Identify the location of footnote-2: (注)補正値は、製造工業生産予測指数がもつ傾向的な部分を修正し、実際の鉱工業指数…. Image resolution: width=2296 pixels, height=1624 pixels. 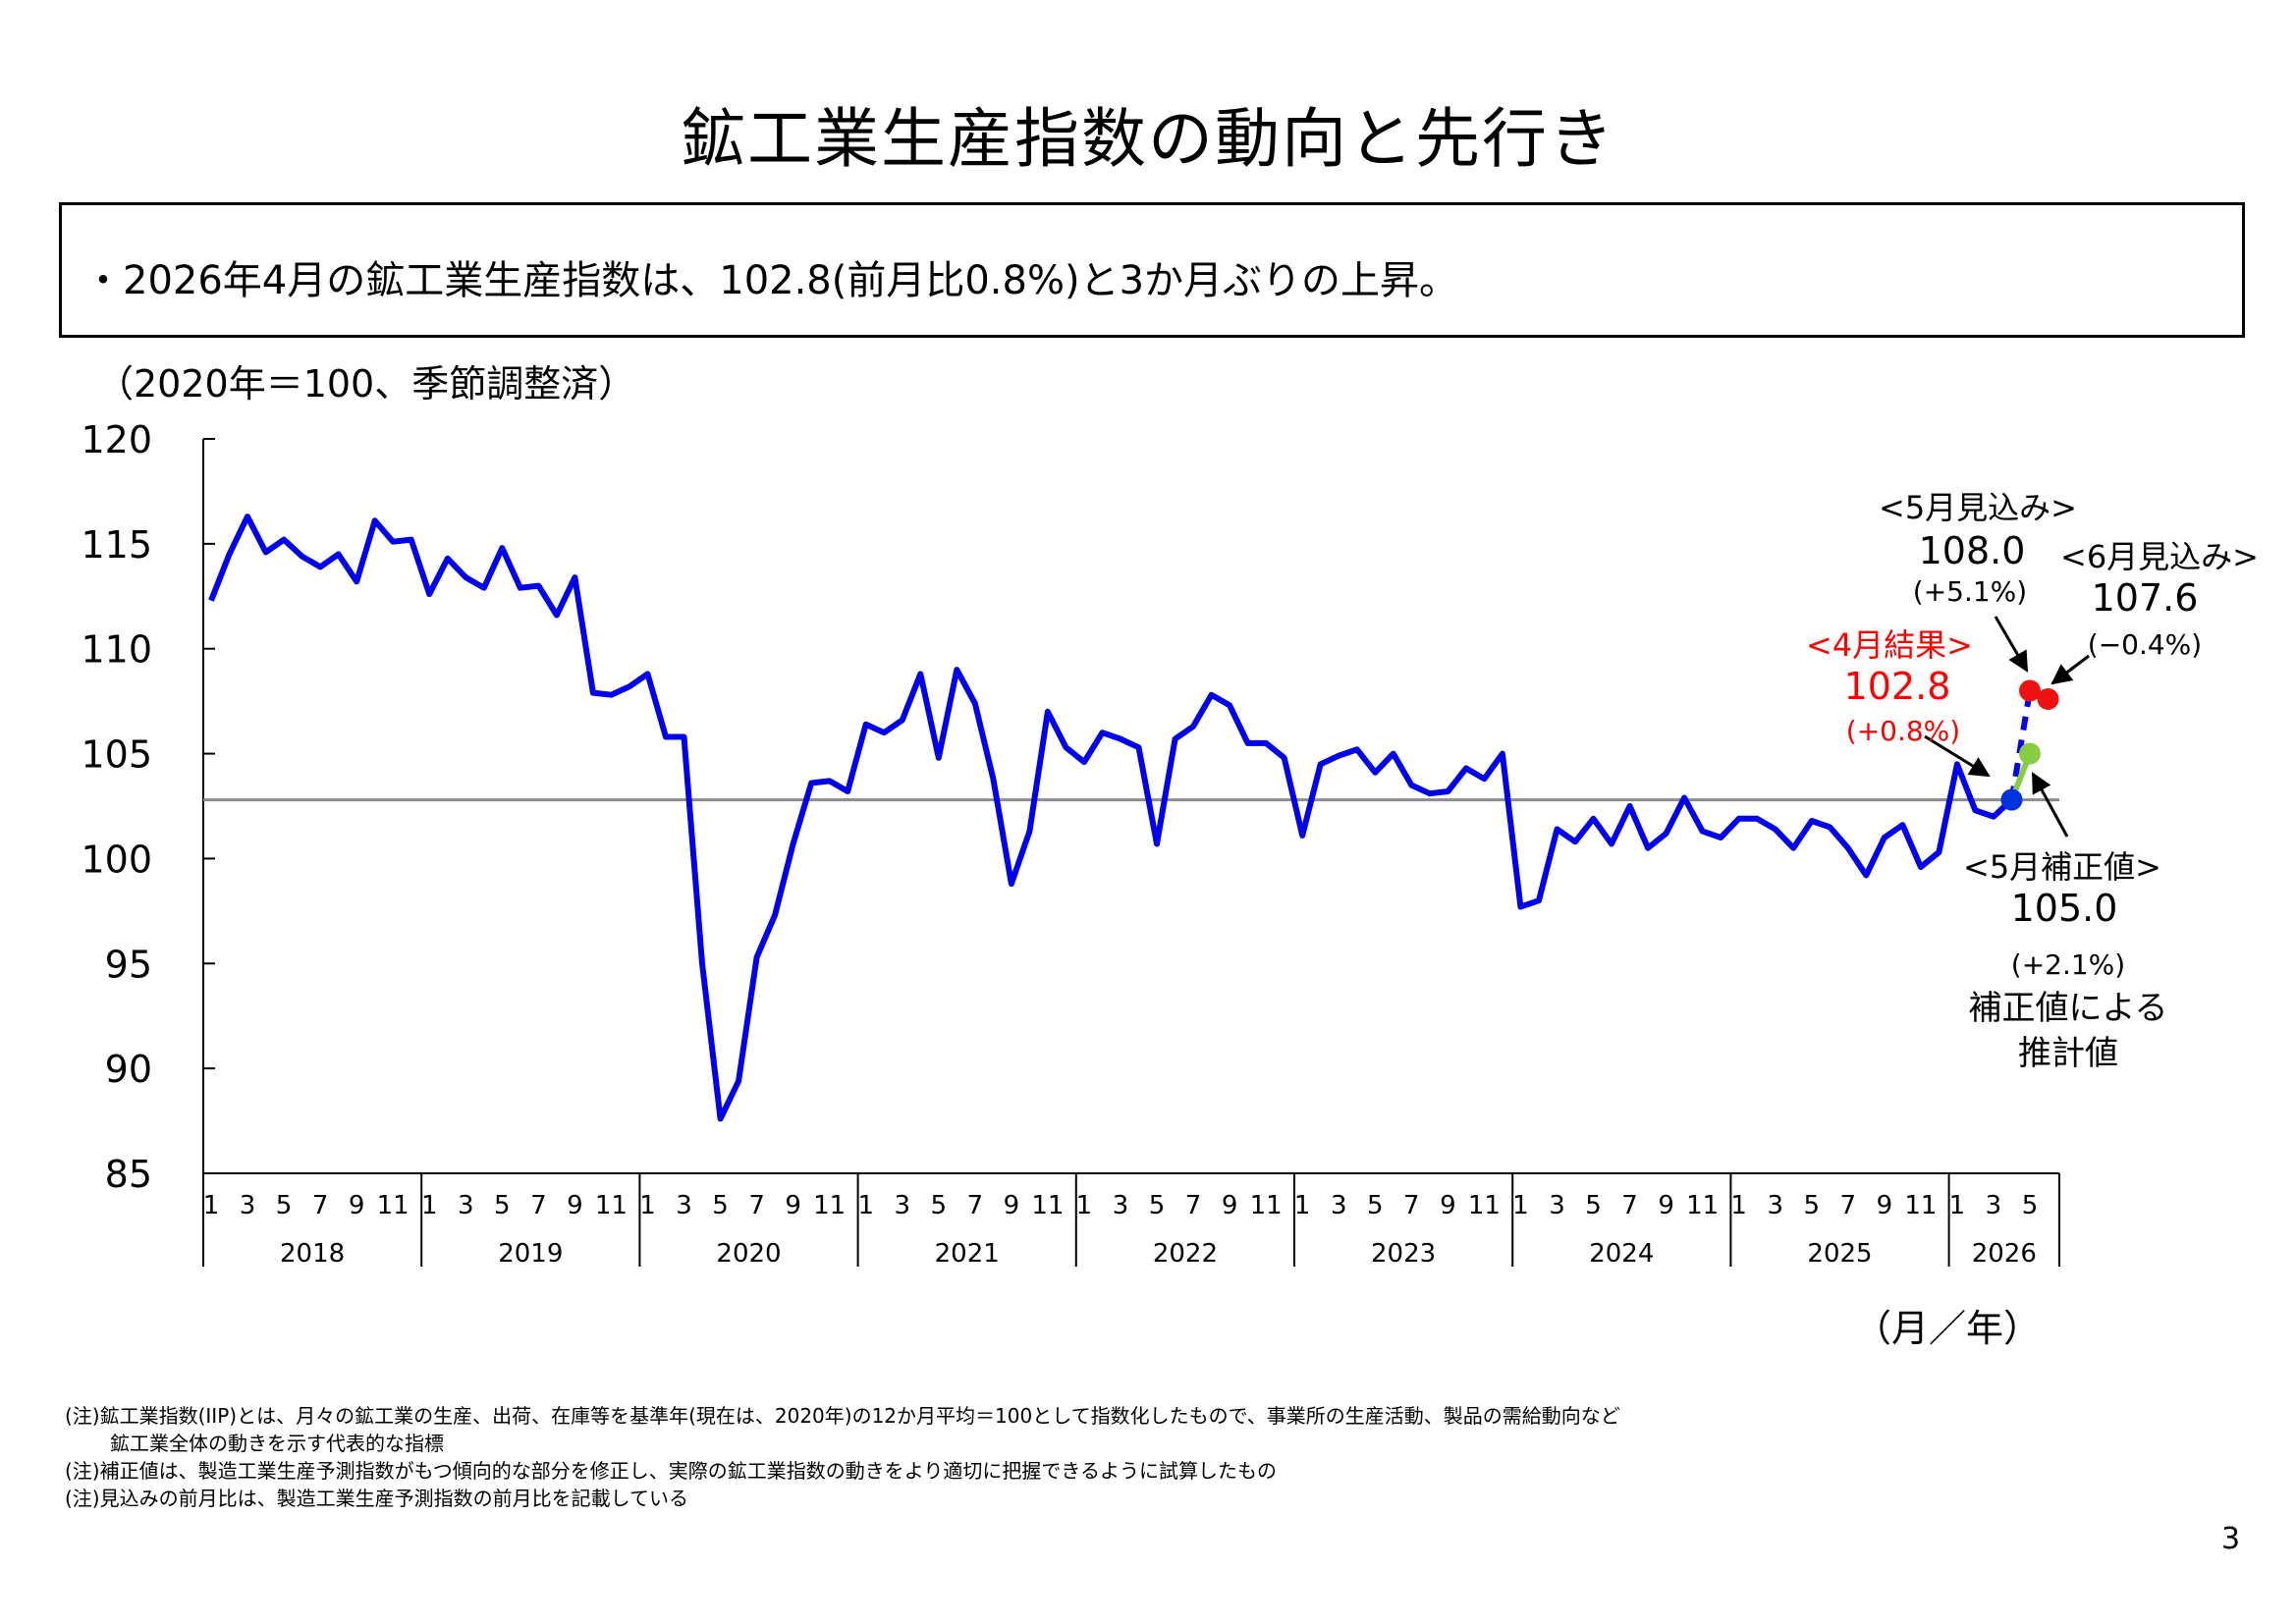
(671, 1471).